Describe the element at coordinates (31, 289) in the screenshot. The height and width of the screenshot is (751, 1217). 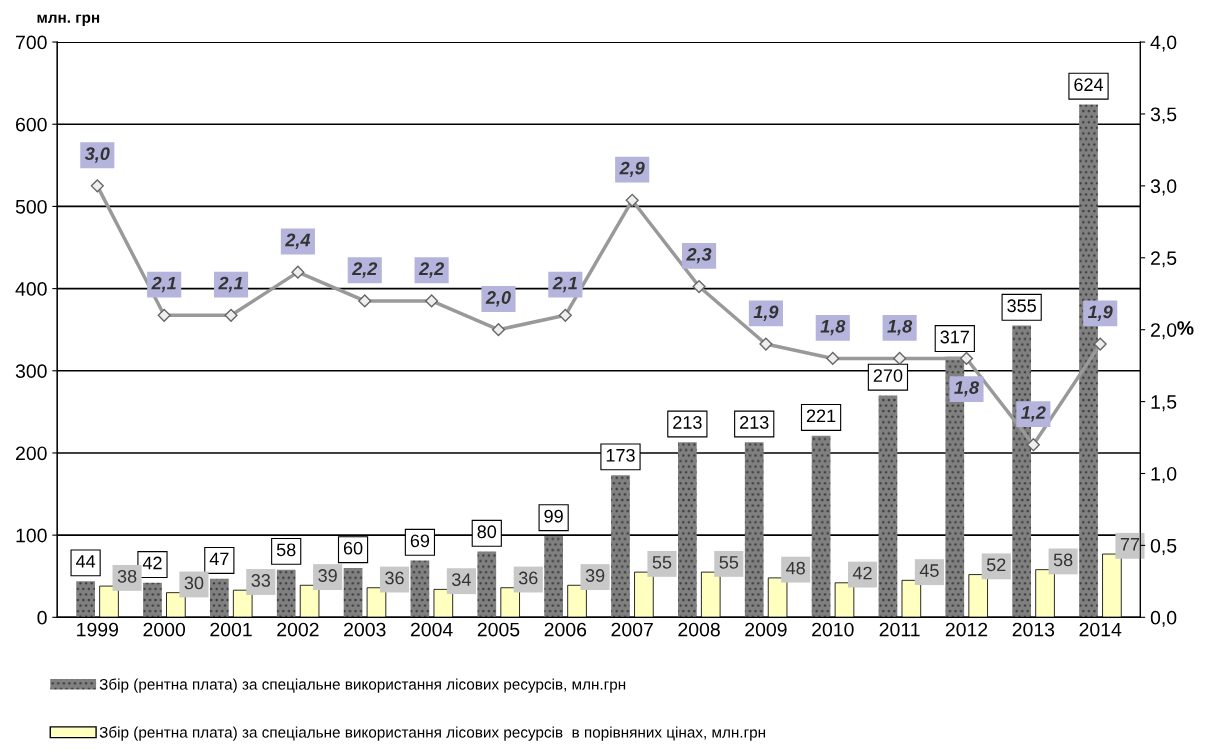
I see `y-tick-label: 400` at that location.